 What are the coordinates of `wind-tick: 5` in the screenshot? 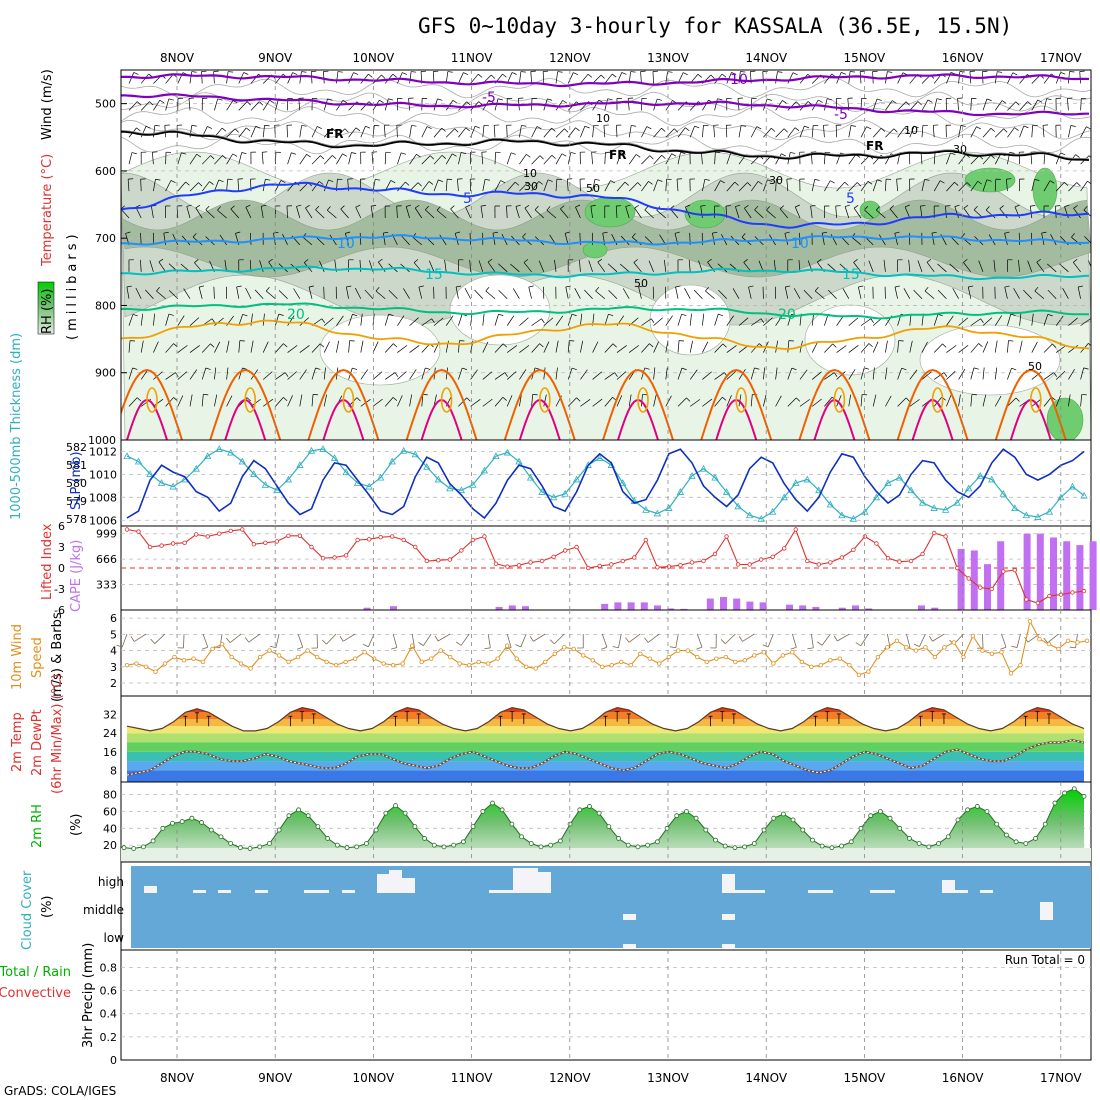 It's located at (113, 634).